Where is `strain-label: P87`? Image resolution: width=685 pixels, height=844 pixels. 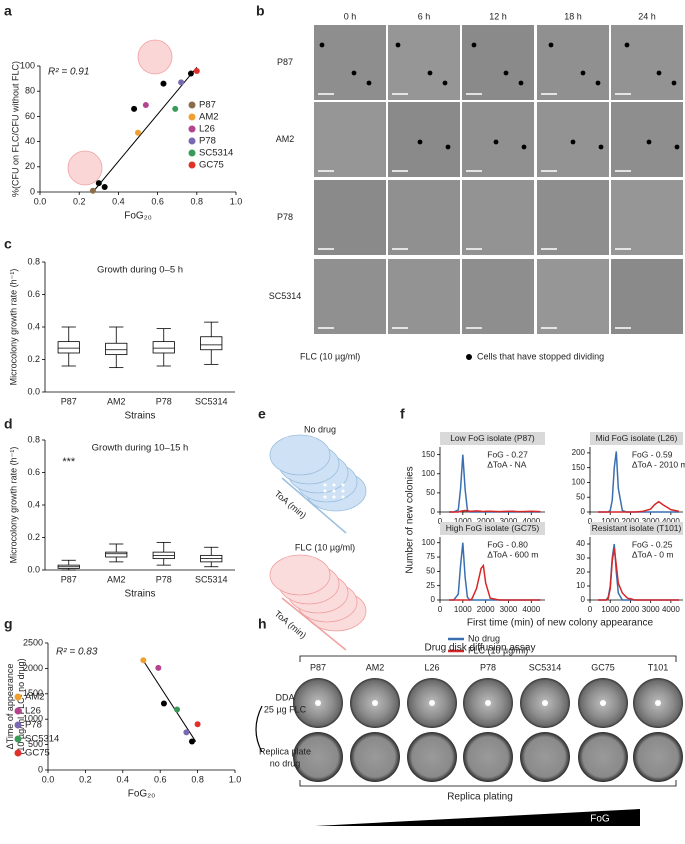 strain-label: P87 is located at coordinates (318, 667).